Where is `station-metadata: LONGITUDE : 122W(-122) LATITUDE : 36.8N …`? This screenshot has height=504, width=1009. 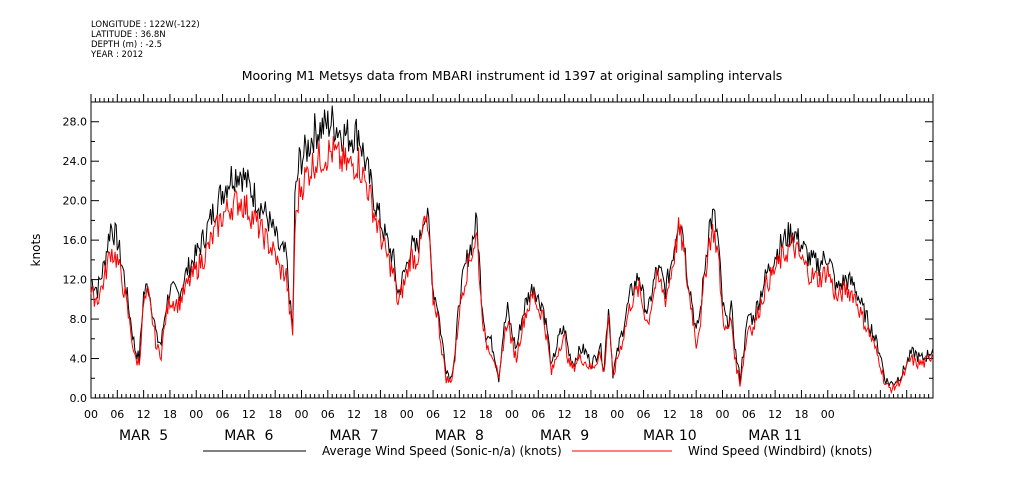 station-metadata: LONGITUDE : 122W(-122) LATITUDE : 36.8N … is located at coordinates (145, 40).